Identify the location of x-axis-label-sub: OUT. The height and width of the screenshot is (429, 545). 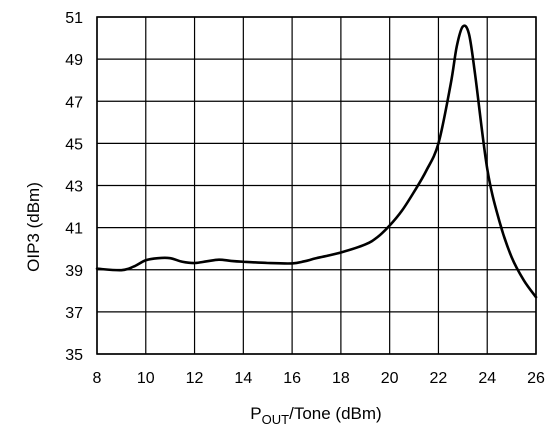
(276, 419).